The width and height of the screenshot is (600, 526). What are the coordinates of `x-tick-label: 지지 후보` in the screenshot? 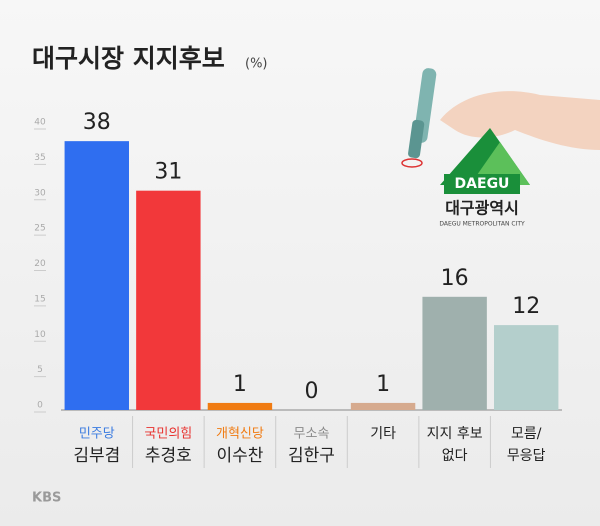 It's located at (455, 434).